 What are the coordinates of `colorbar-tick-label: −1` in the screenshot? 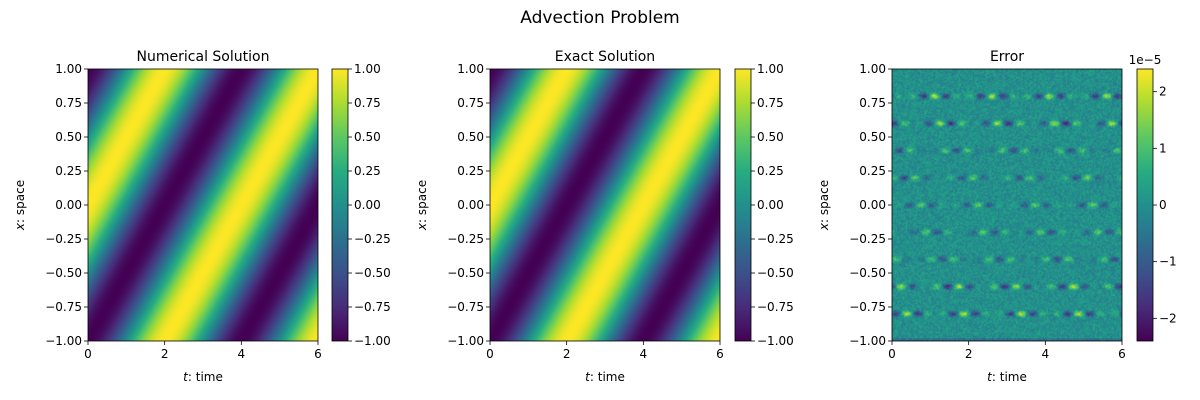 It's located at (1168, 262).